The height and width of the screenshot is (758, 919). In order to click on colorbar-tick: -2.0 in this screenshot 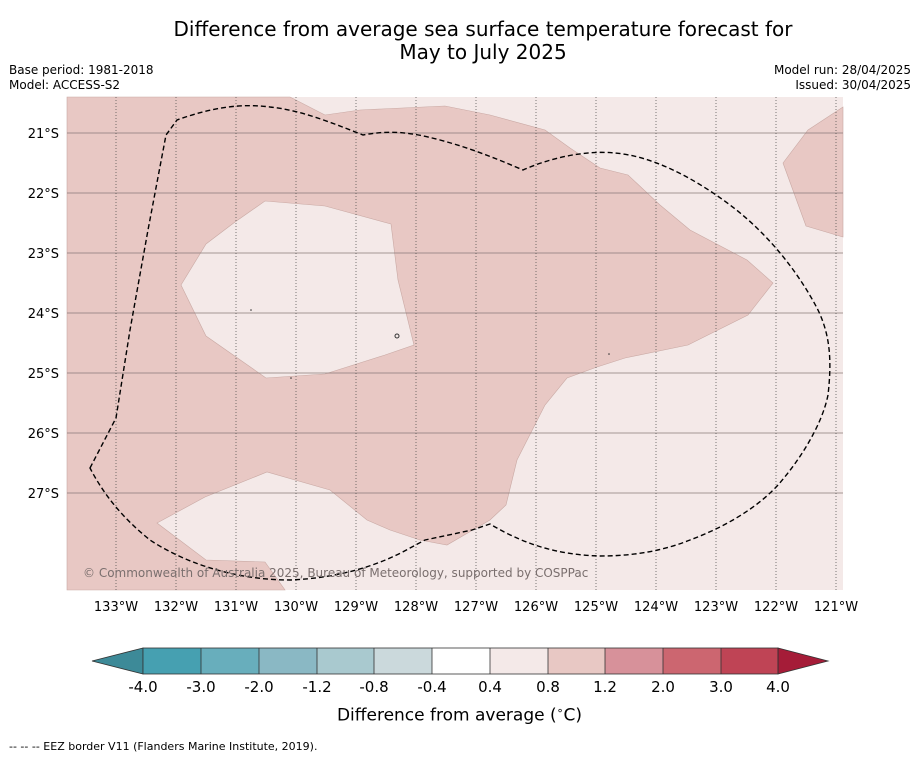, I will do `click(258, 687)`.